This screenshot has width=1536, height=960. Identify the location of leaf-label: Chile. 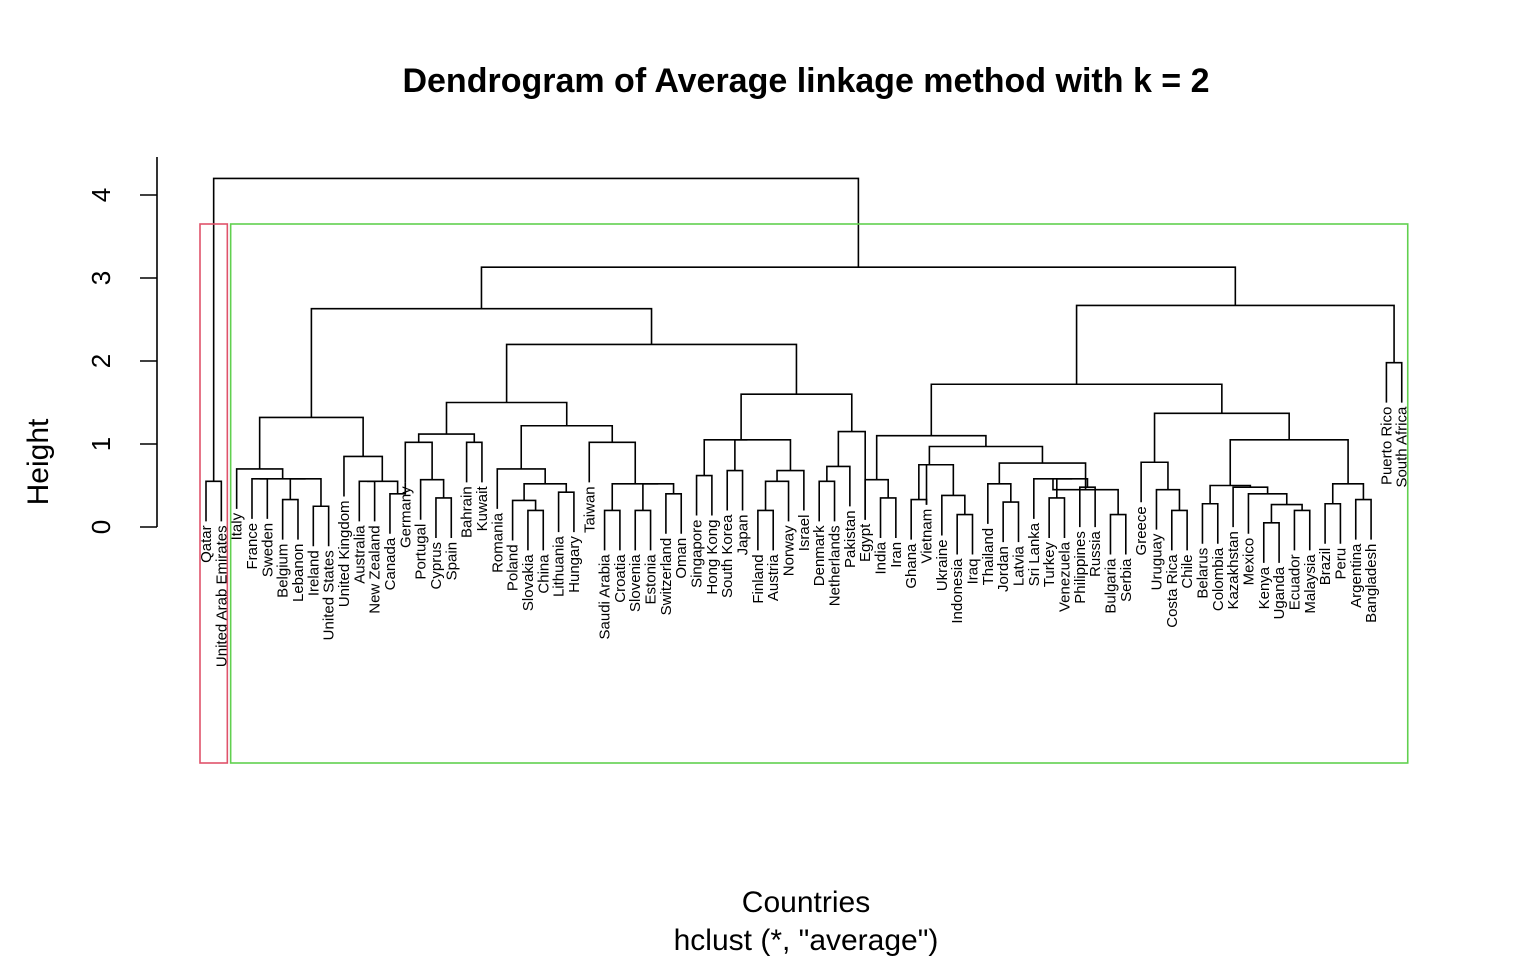
(1187, 571).